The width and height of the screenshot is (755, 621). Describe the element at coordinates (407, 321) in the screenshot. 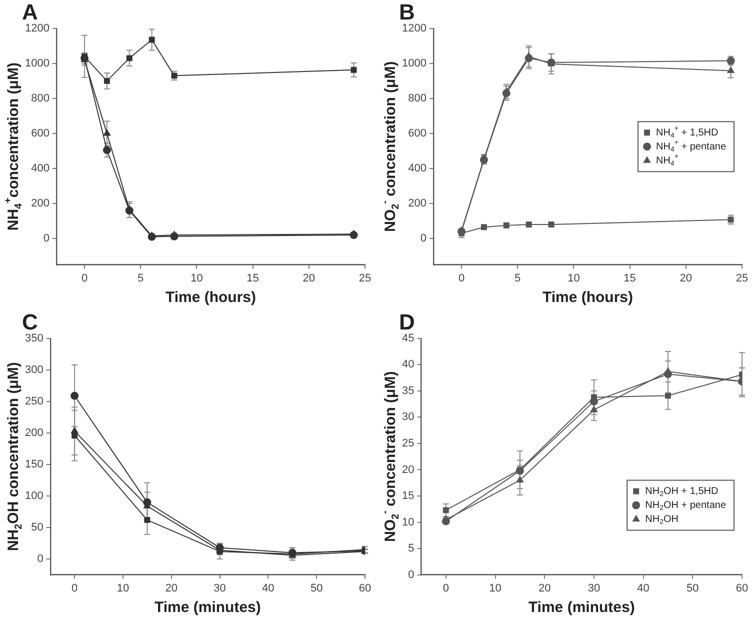

I see `chart-title: D` at that location.